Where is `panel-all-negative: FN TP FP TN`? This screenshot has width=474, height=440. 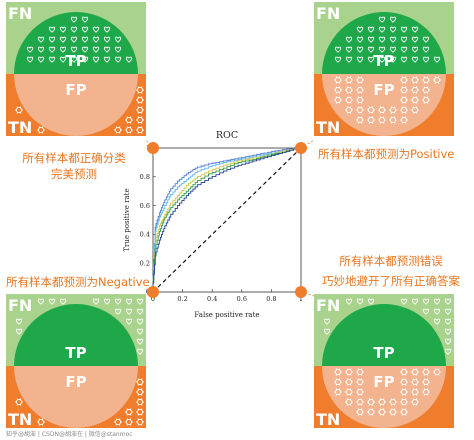
panel-all-negative: FN TP FP TN is located at coordinates (76, 361).